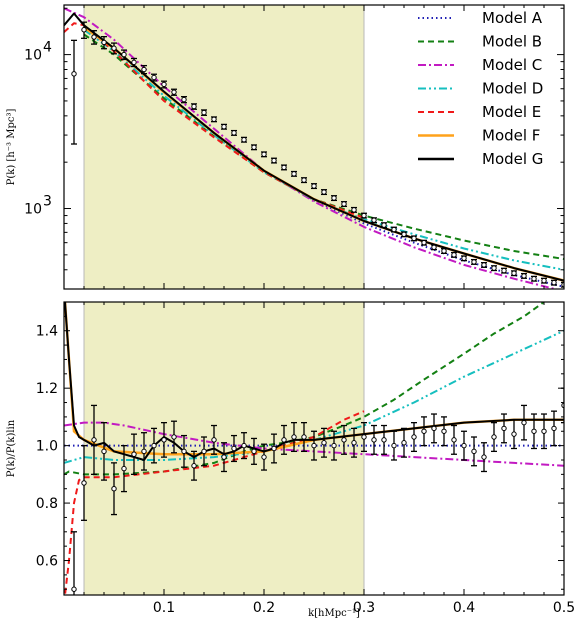  What do you see at coordinates (47, 504) in the screenshot?
I see `y-tick-label: 0.8` at bounding box center [47, 504].